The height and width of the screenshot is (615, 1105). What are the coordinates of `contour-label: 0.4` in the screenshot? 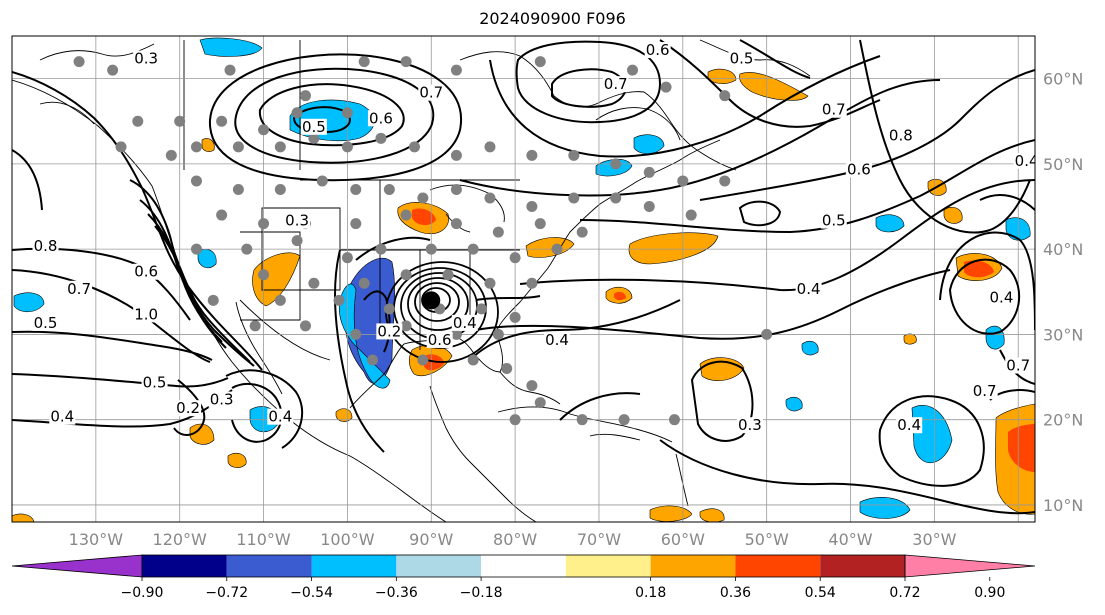 It's located at (557, 340).